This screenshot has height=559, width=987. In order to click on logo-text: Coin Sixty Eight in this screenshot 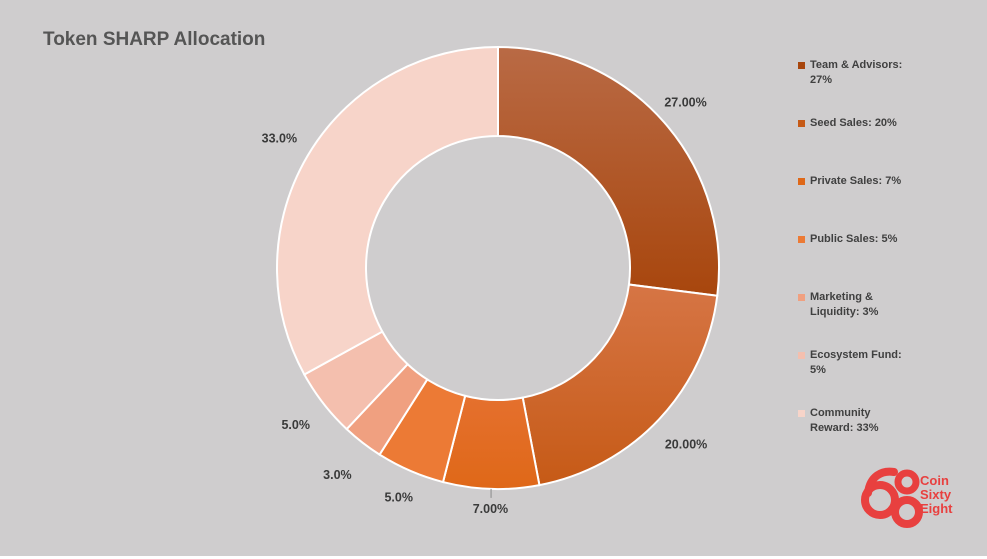, I will do `click(936, 495)`.